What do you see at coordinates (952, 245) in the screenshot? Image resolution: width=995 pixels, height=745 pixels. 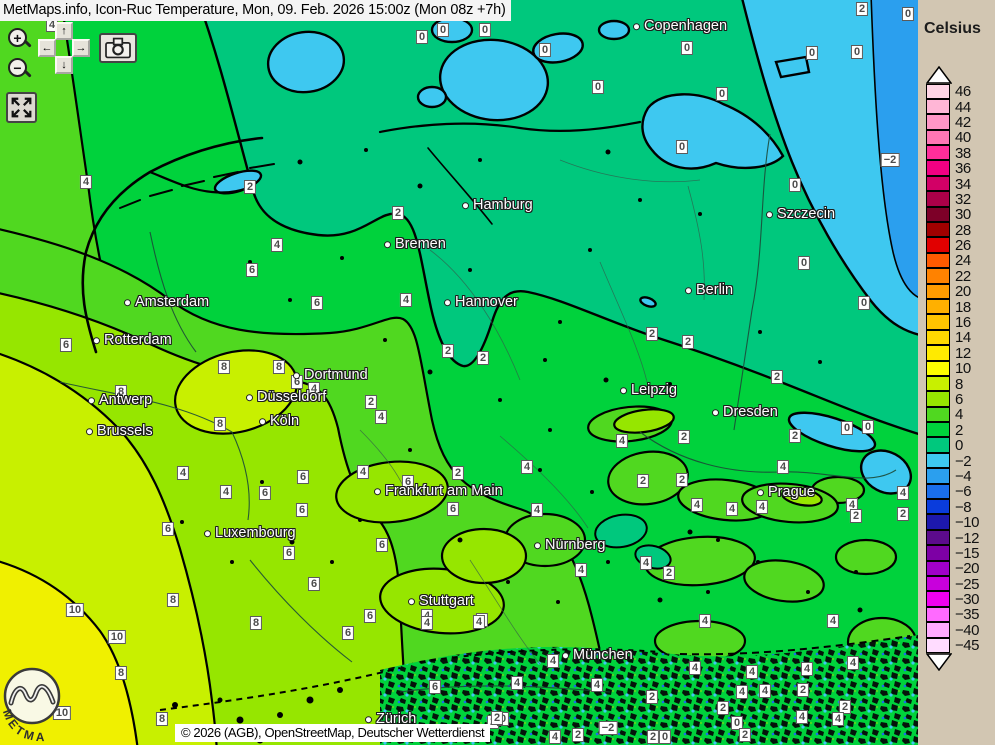 I see `scale-entry: 26` at bounding box center [952, 245].